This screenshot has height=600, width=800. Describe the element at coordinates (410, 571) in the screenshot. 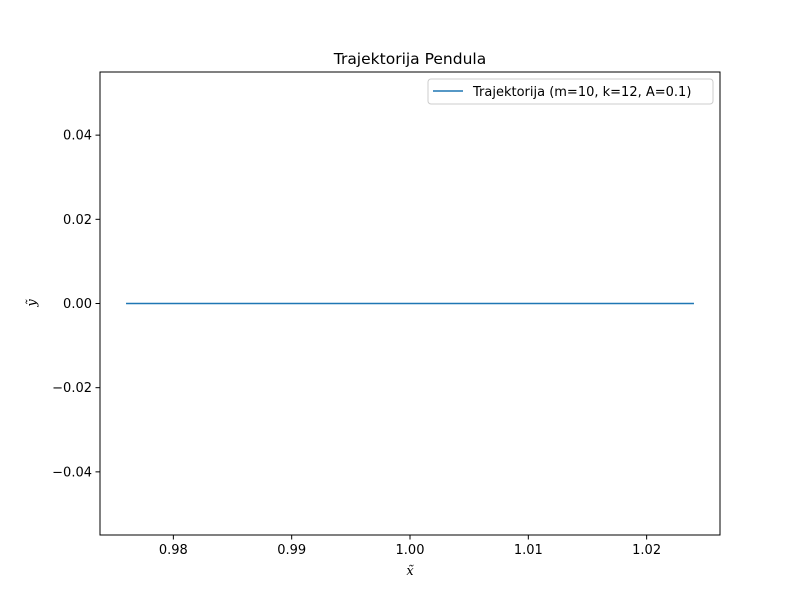

I see `x-axis-label: x̃` at that location.